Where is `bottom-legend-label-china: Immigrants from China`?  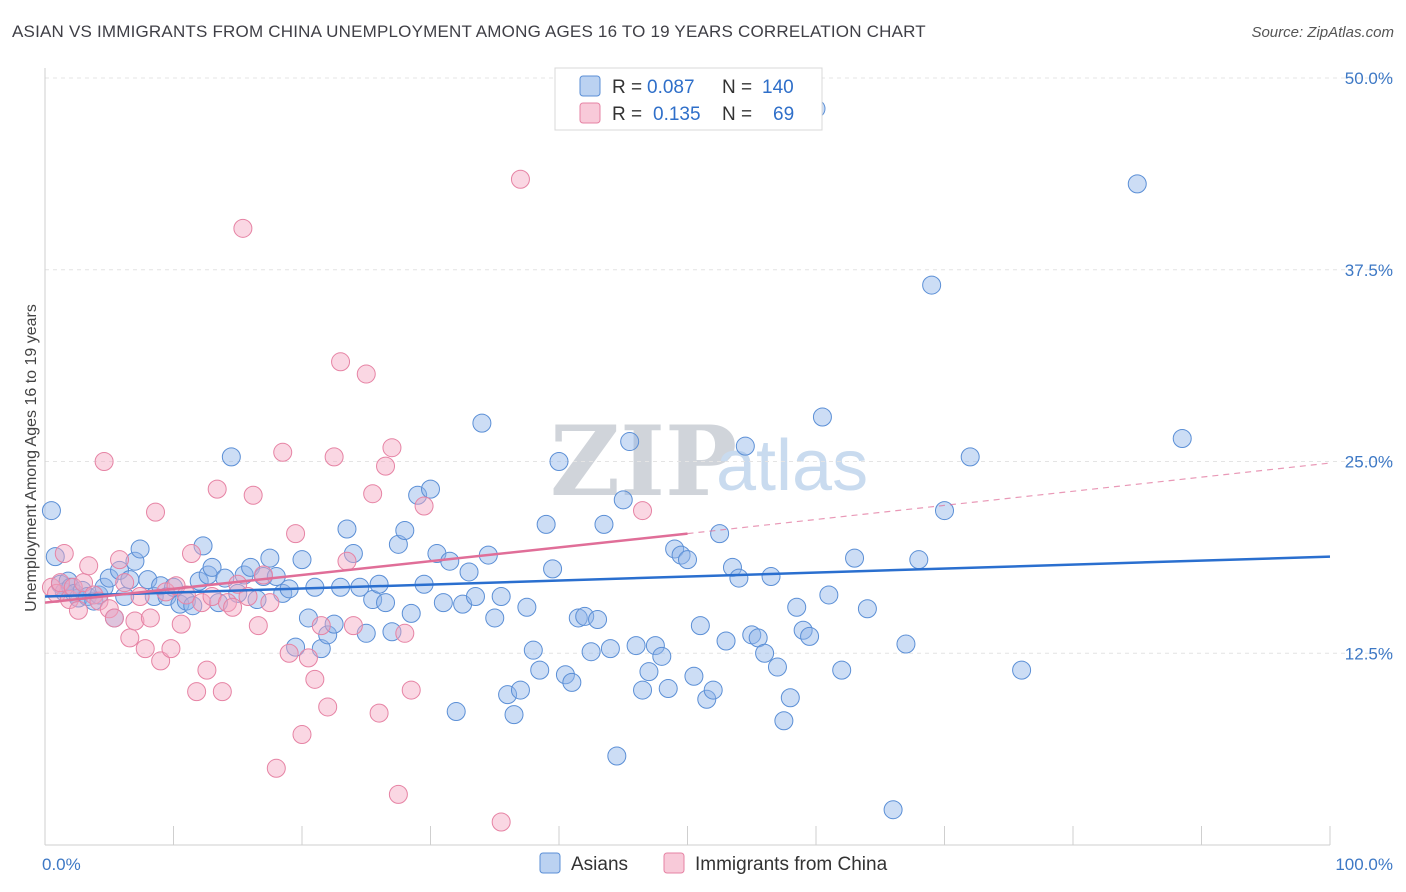 bottom-legend-label-china: Immigrants from China is located at coordinates (791, 864).